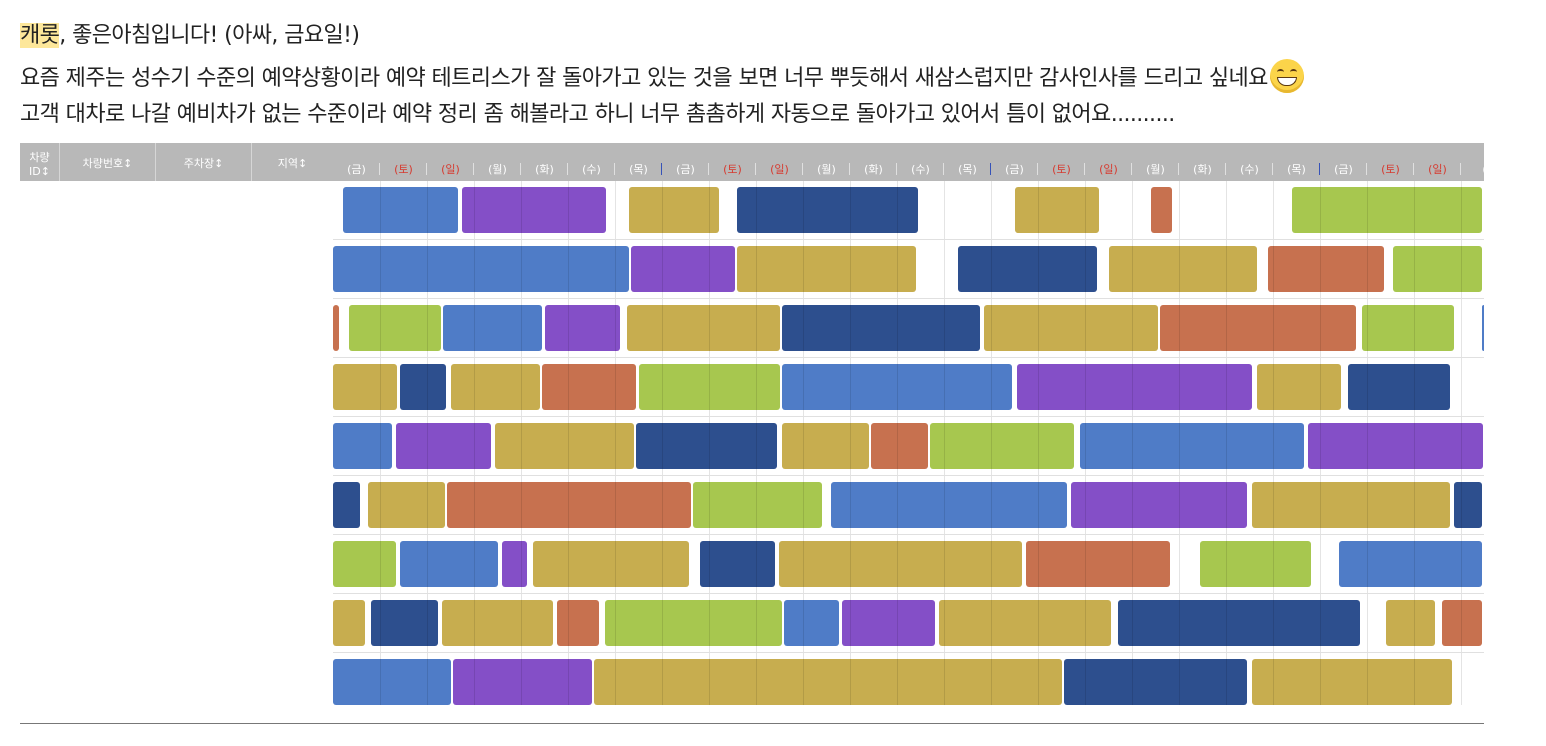 Image resolution: width=1546 pixels, height=746 pixels. What do you see at coordinates (39, 157) in the screenshot?
I see `column-header-vehicle-id-line1: 차량` at bounding box center [39, 157].